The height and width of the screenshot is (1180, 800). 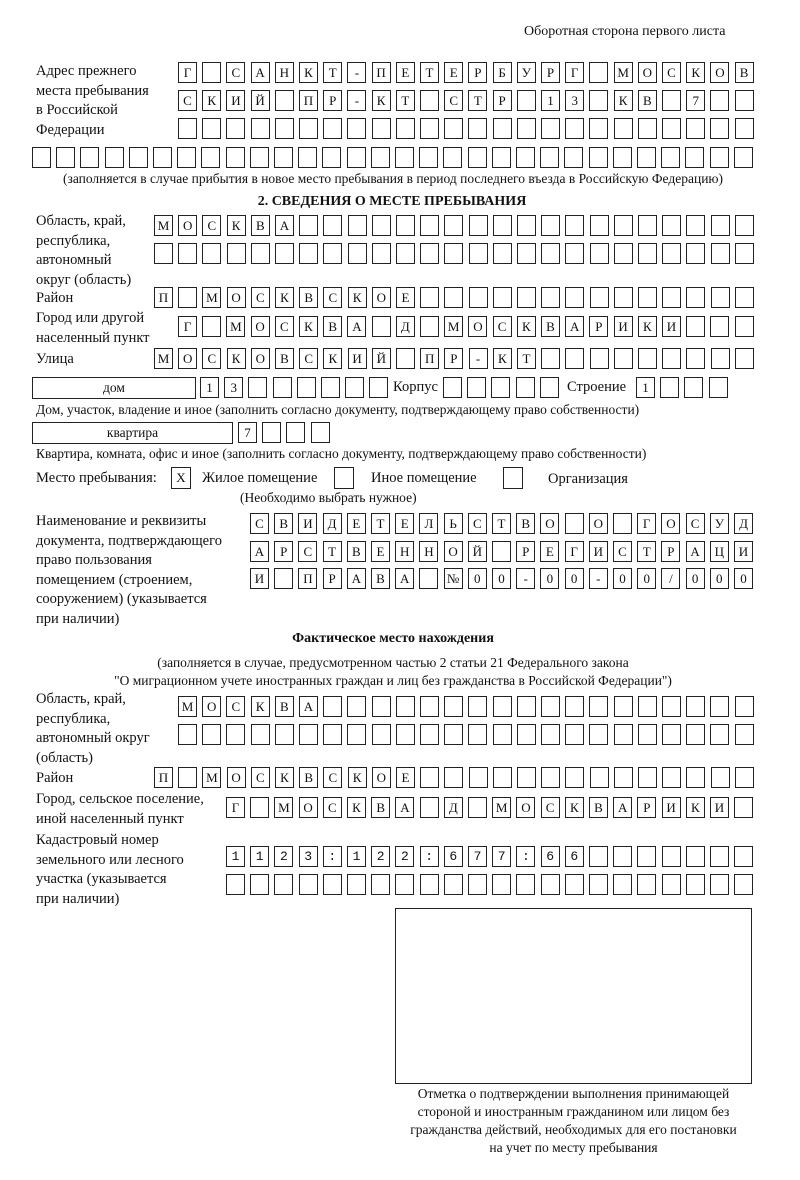 I want to click on document-row-3: И П Р А В А № 0 0-0 0-0 0/0 0 0, so click(x=504, y=579).